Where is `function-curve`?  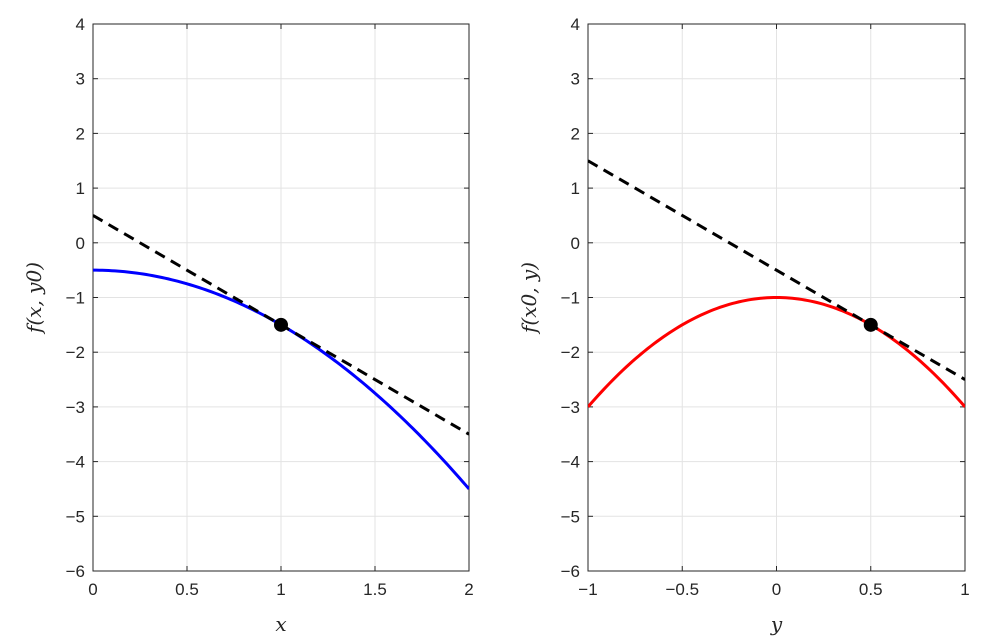
function-curve is located at coordinates (776, 351).